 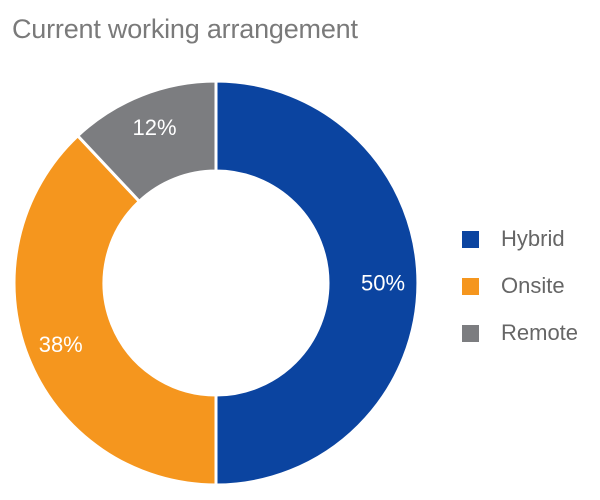 I want to click on legend-item-remote: Remote, so click(x=520, y=333).